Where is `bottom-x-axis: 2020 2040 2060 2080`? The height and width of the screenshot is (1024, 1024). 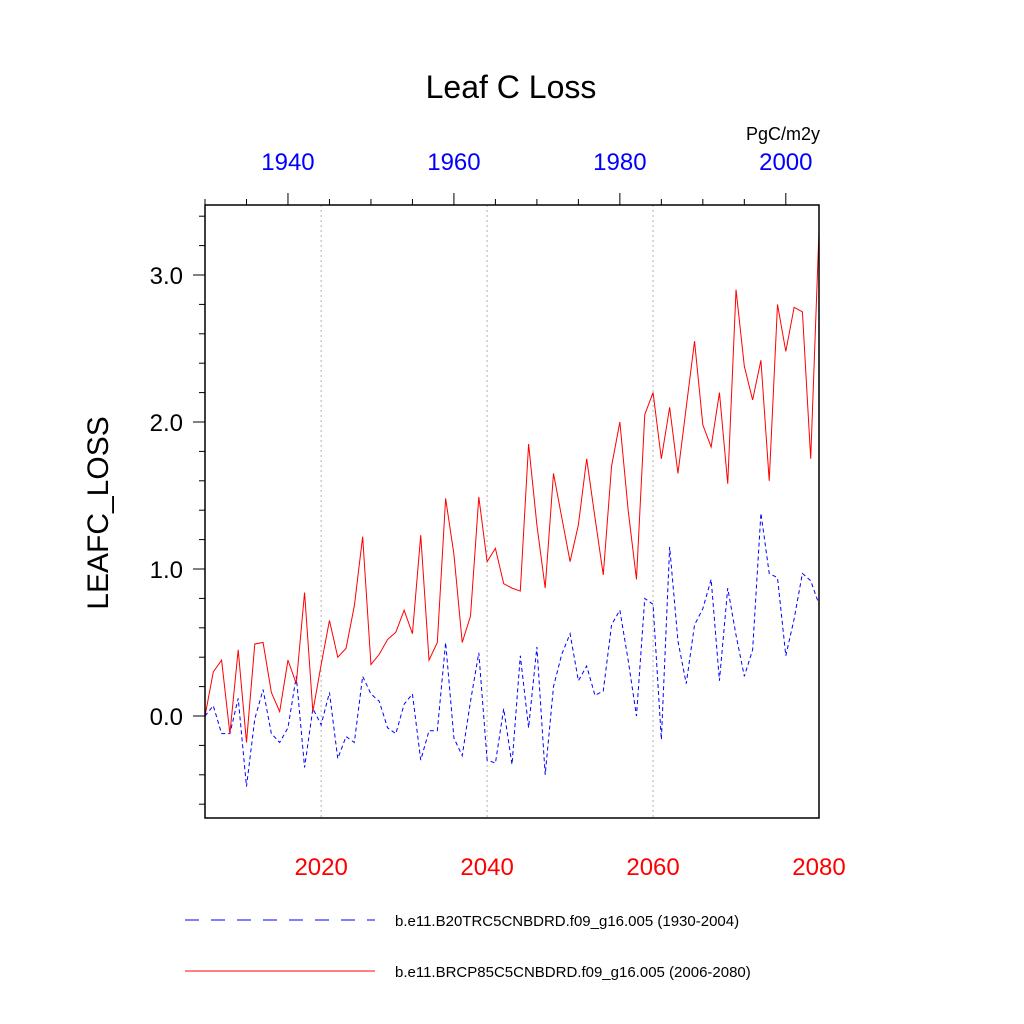 bottom-x-axis: 2020 2040 2060 2080 is located at coordinates (569, 867).